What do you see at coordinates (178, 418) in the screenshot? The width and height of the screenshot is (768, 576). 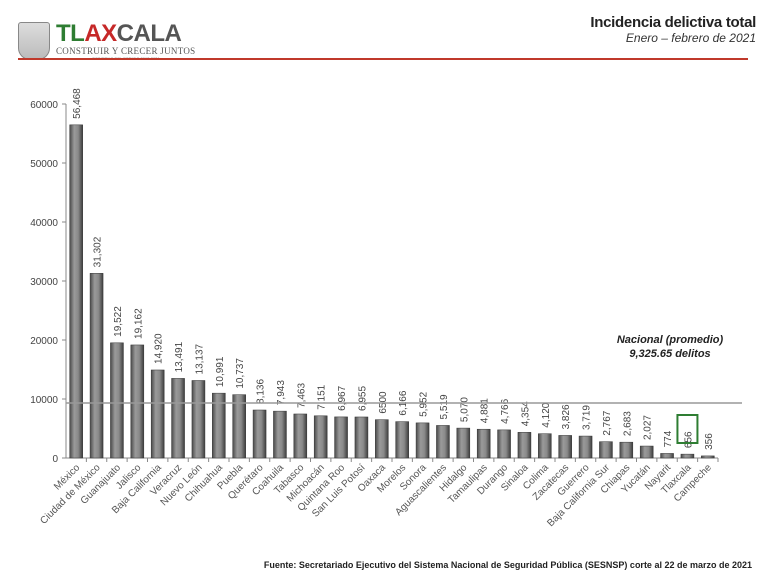 I see `bar-Veracruz` at bounding box center [178, 418].